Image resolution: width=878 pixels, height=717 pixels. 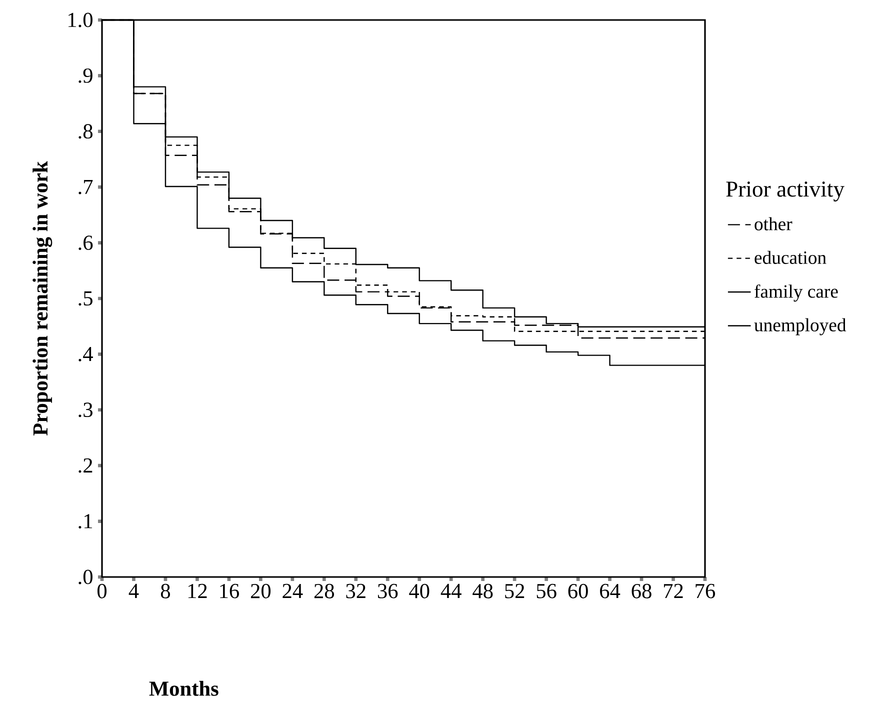 What do you see at coordinates (482, 591) in the screenshot?
I see `x-tick-label: 48` at bounding box center [482, 591].